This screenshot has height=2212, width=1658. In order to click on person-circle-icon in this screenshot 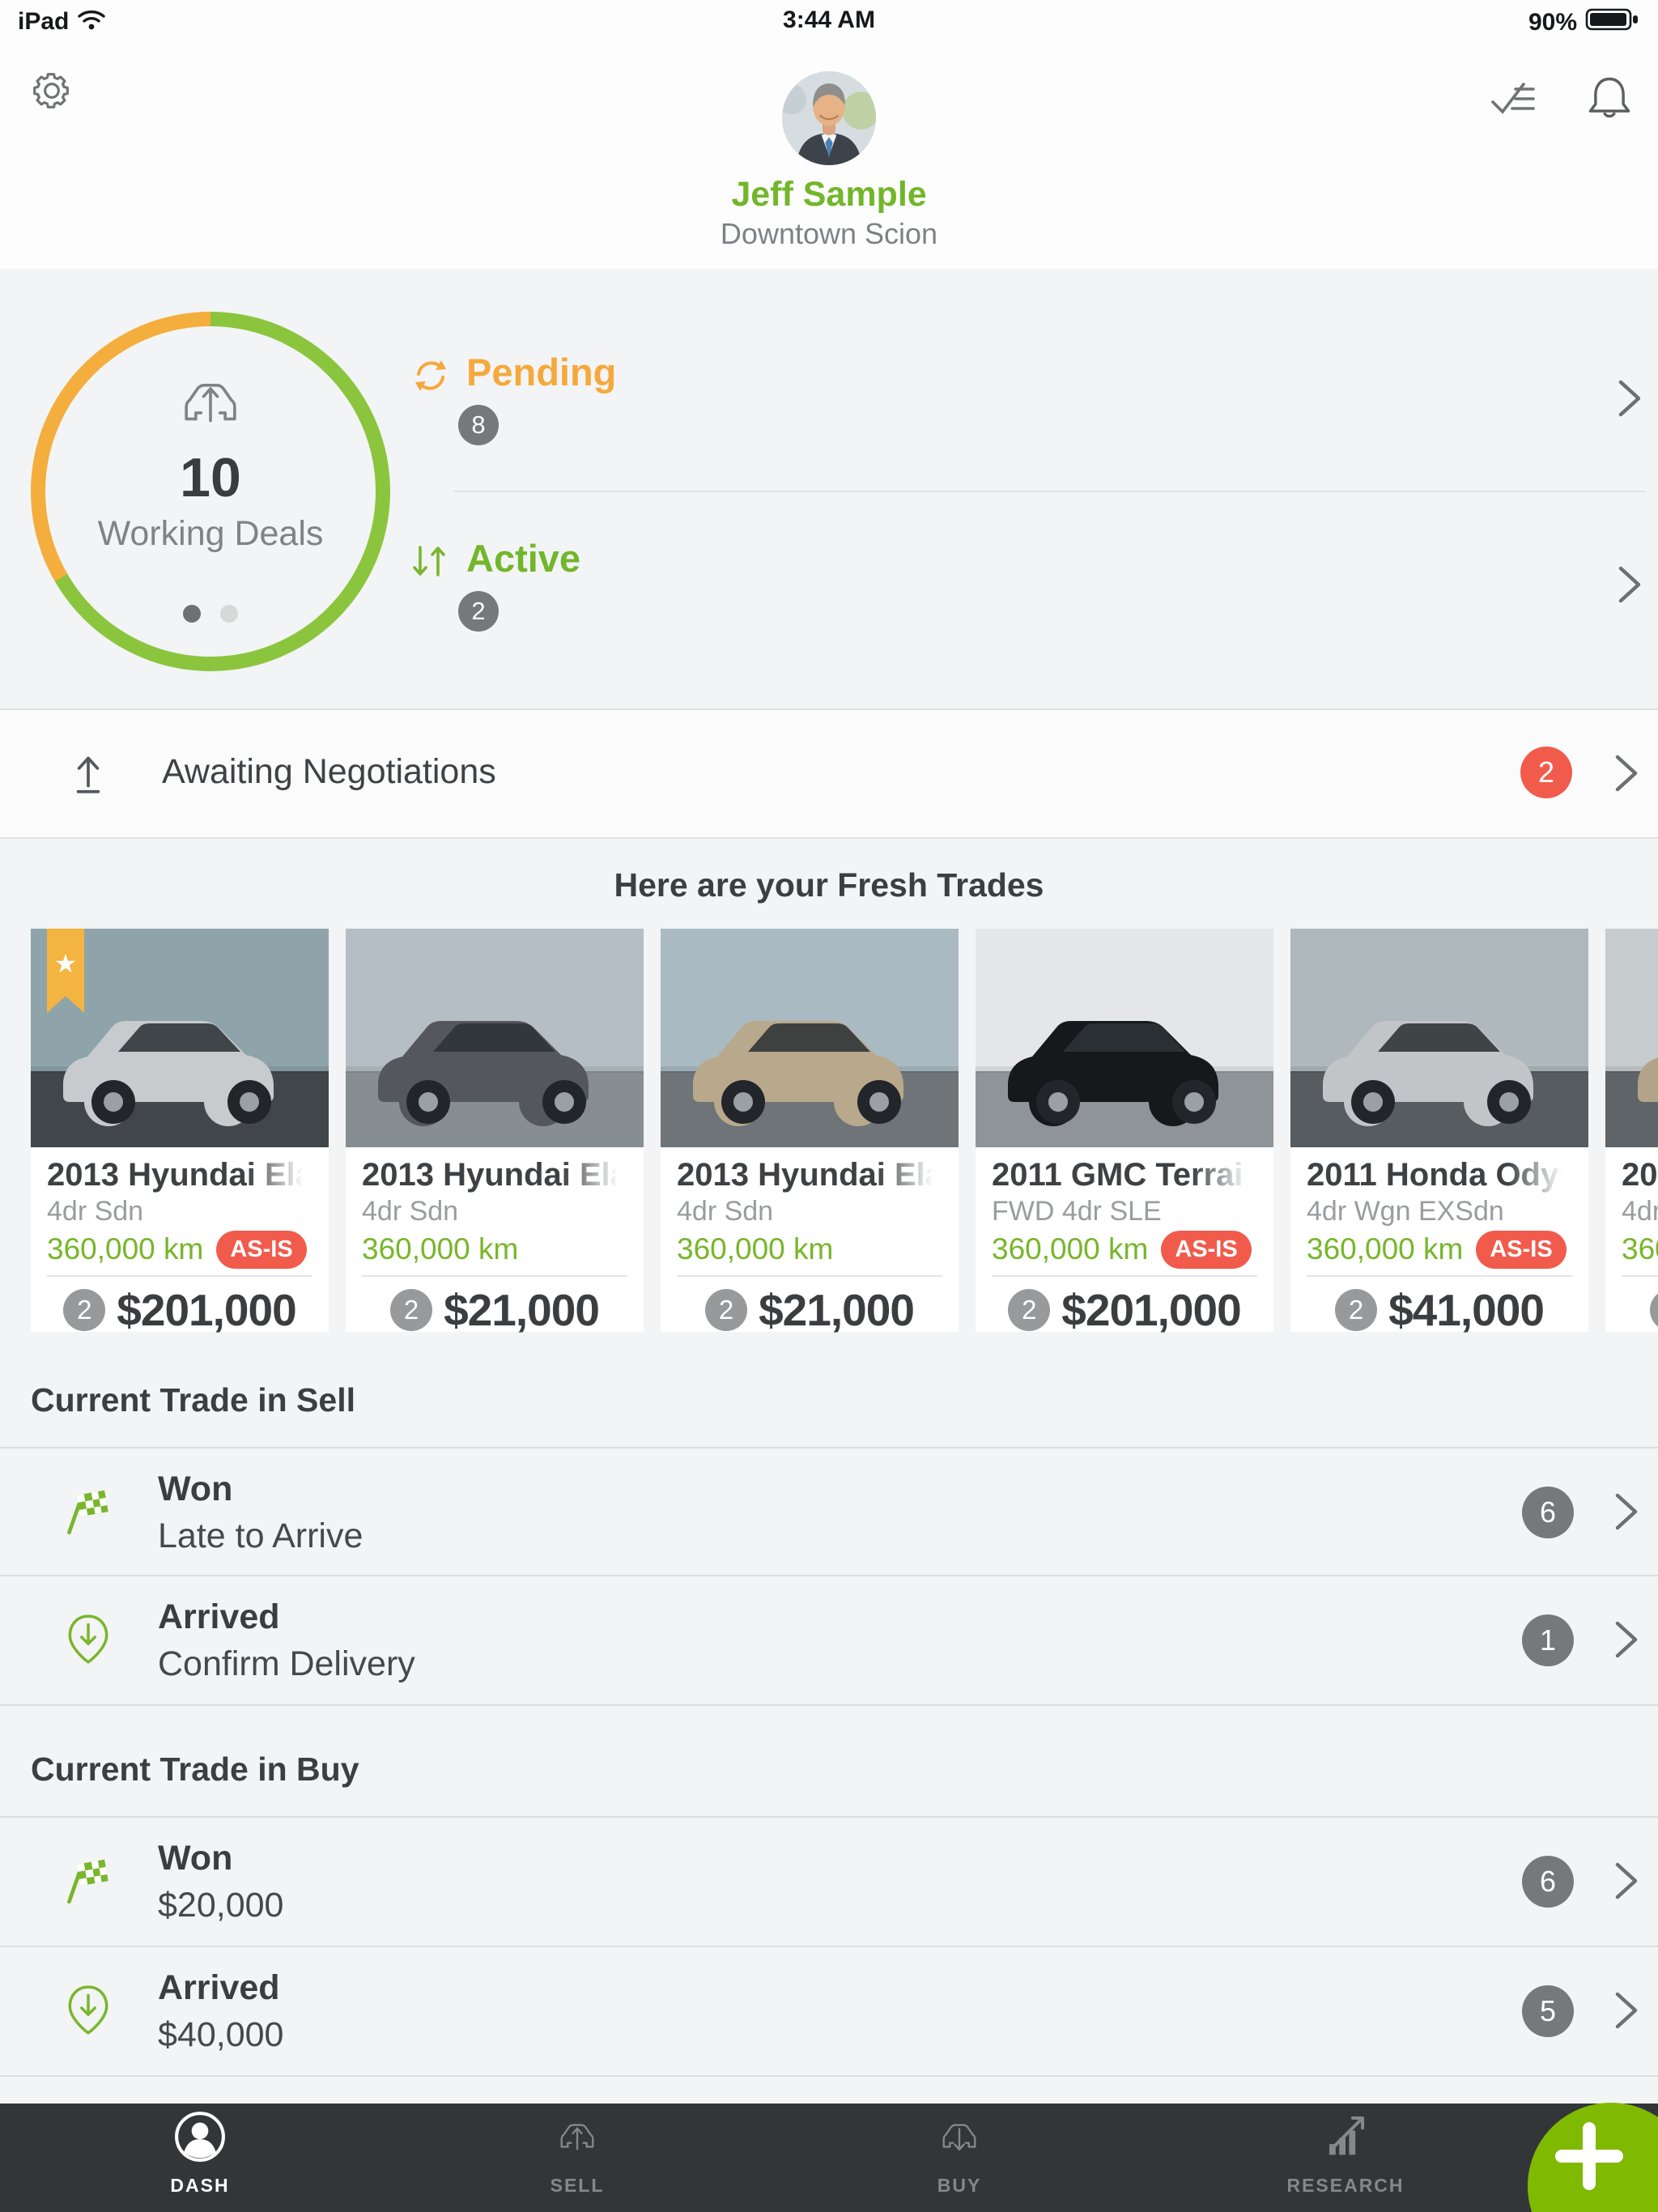, I will do `click(200, 2136)`.